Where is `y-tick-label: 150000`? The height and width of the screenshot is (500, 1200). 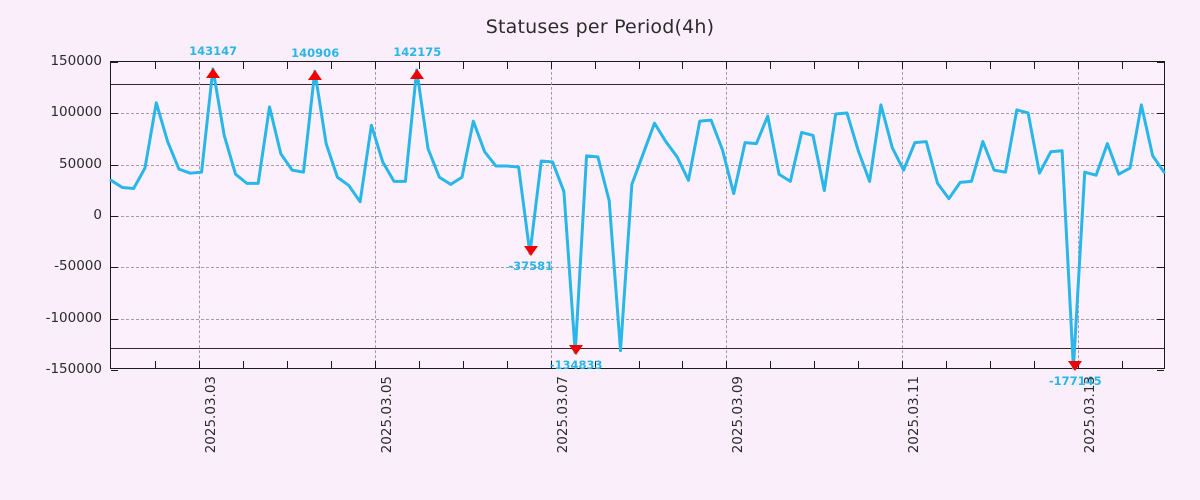
y-tick-label: 150000 is located at coordinates (76, 61).